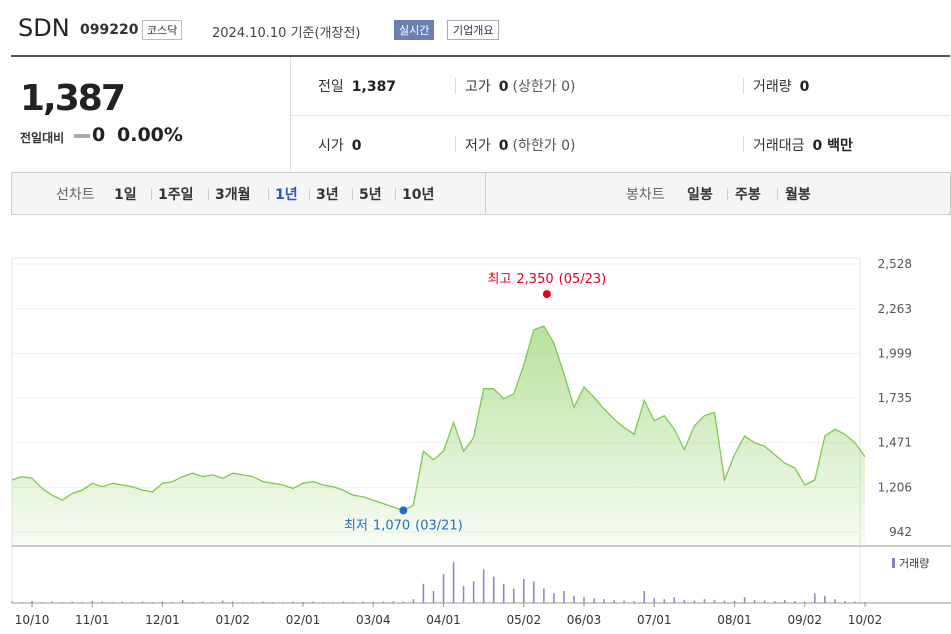 The image size is (951, 634). I want to click on low-dot, so click(403, 510).